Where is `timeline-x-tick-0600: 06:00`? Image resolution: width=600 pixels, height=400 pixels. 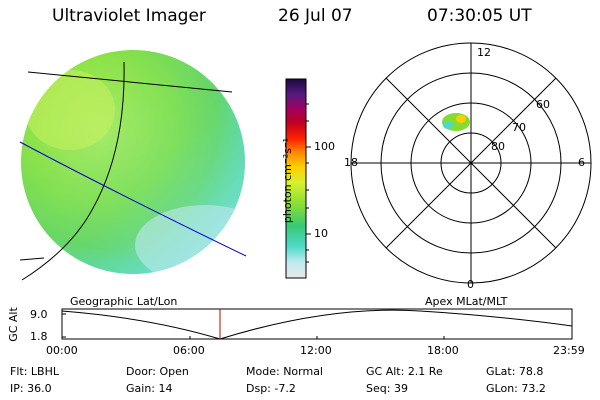 timeline-x-tick-0600: 06:00 is located at coordinates (189, 350).